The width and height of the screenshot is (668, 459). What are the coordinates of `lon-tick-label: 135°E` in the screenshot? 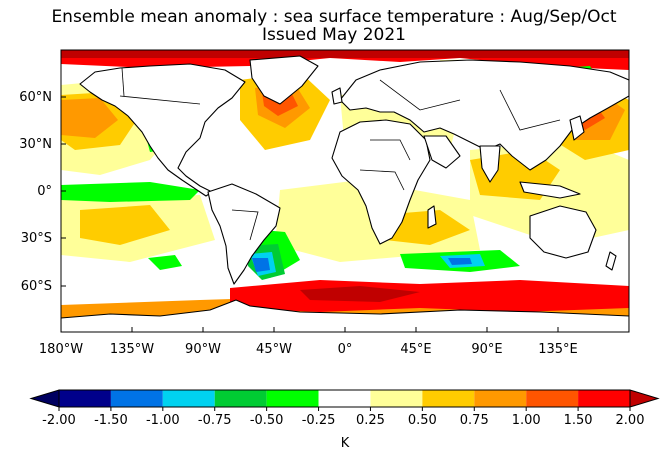 It's located at (558, 349).